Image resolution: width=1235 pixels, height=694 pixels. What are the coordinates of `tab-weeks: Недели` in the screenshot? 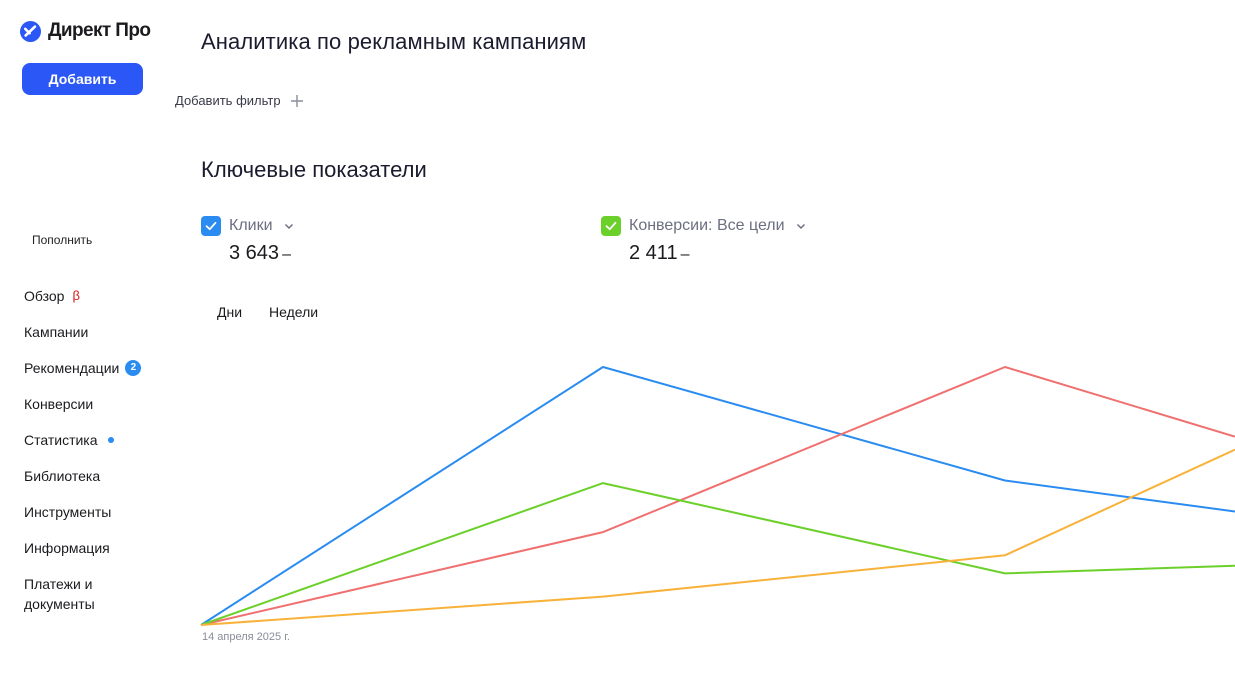 It's located at (294, 312).